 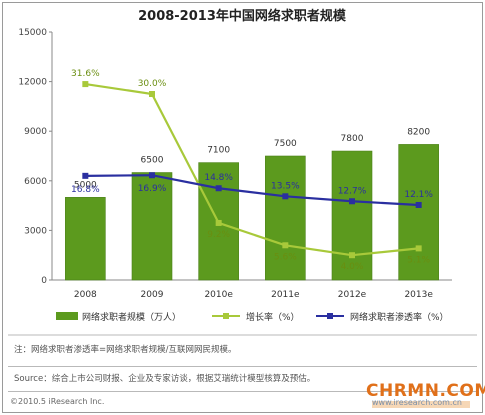 What do you see at coordinates (352, 267) in the screenshot?
I see `series-value-label: 4.0%` at bounding box center [352, 267].